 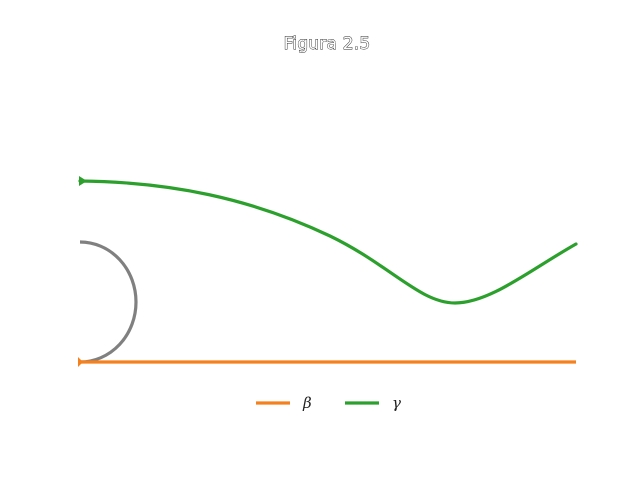 I want to click on beta-start-marker, so click(x=80, y=362).